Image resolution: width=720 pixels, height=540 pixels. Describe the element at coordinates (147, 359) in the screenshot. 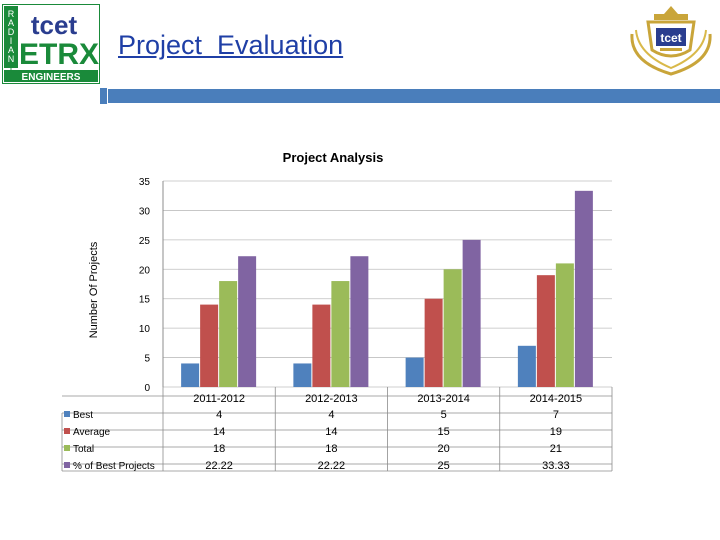

I see `y-tick-label: 5` at that location.